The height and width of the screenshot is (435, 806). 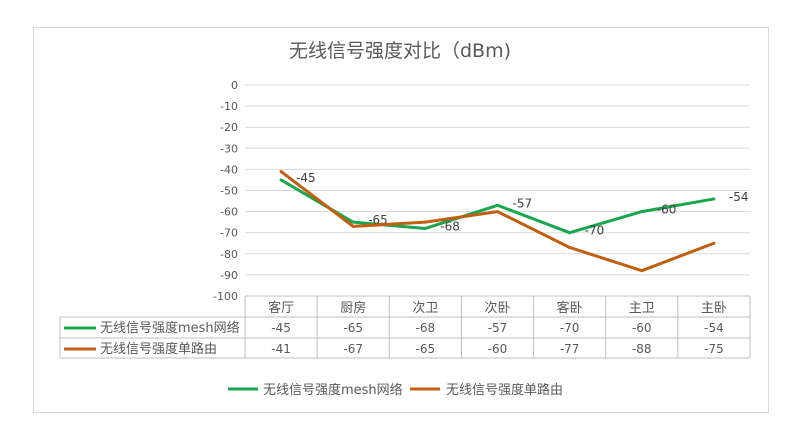 I want to click on data-label: -45, so click(x=306, y=178).